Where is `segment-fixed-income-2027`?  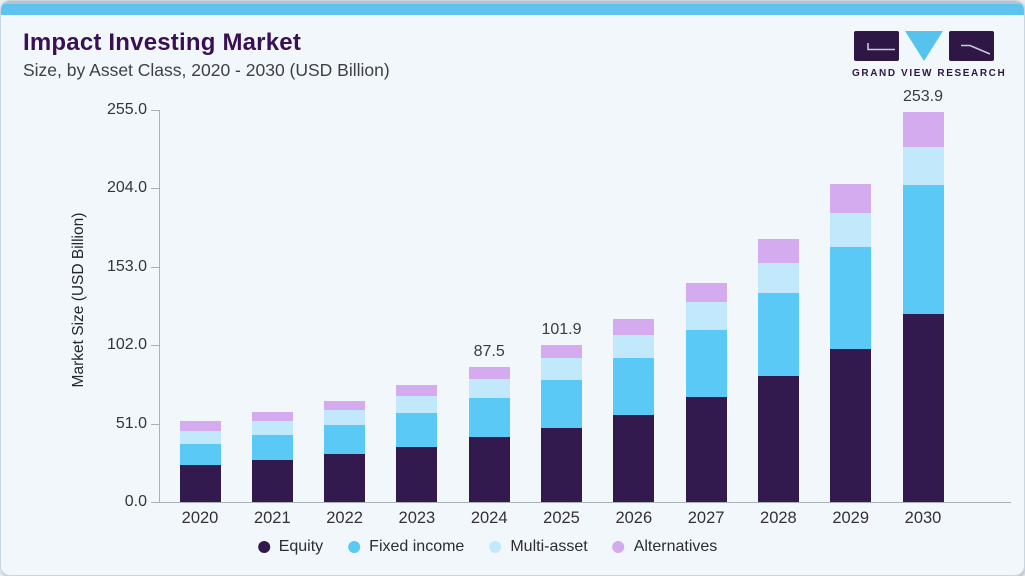 segment-fixed-income-2027 is located at coordinates (706, 363).